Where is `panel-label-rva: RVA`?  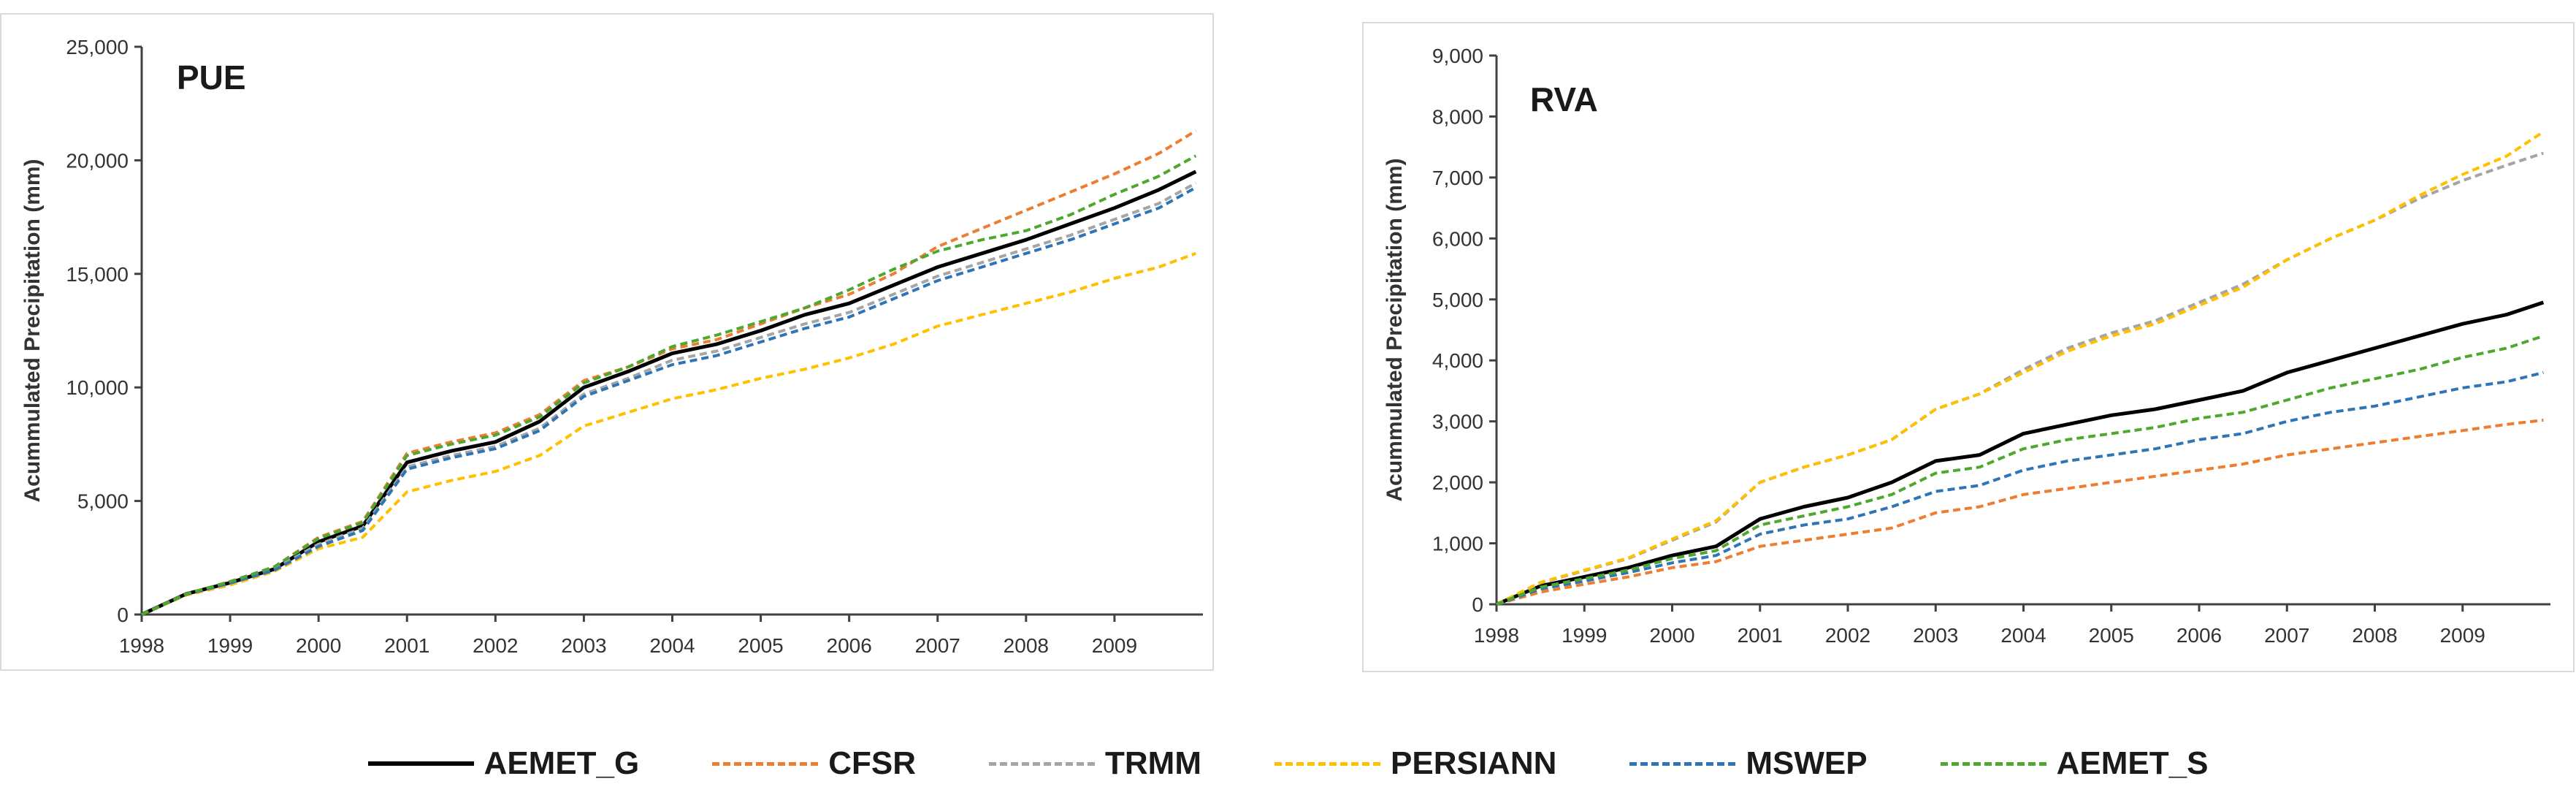 panel-label-rva: RVA is located at coordinates (1564, 99).